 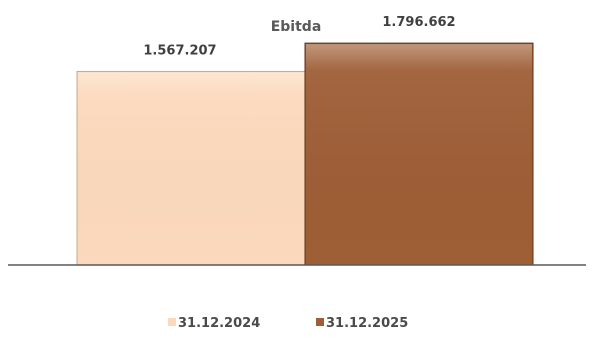 I want to click on legend-label-2025: 31.12.2025, so click(x=367, y=323).